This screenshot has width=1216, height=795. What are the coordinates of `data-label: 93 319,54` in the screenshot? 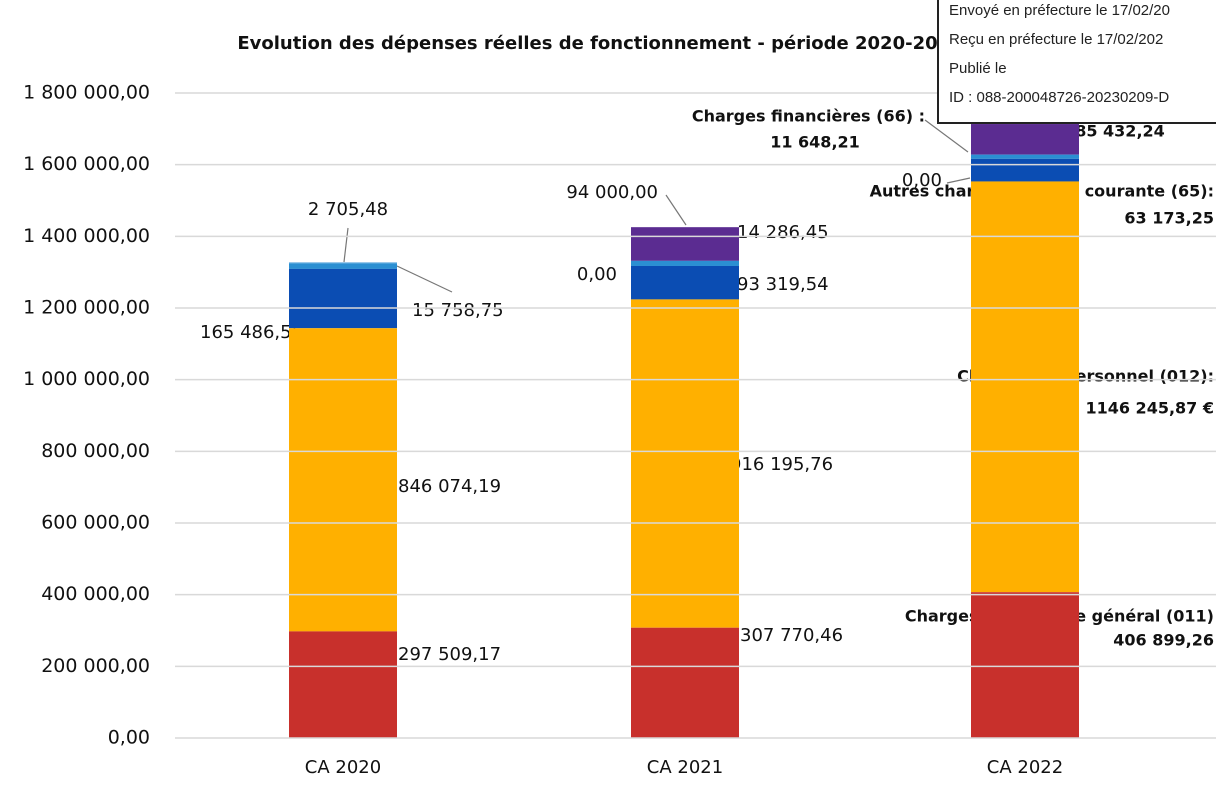 It's located at (783, 284).